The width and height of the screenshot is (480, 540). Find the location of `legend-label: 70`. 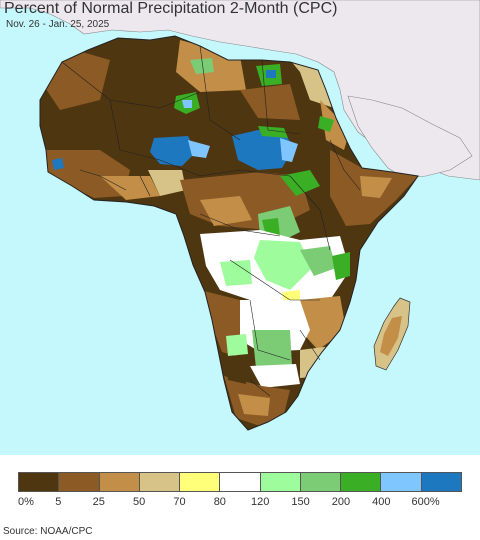

legend-label: 70 is located at coordinates (179, 502).